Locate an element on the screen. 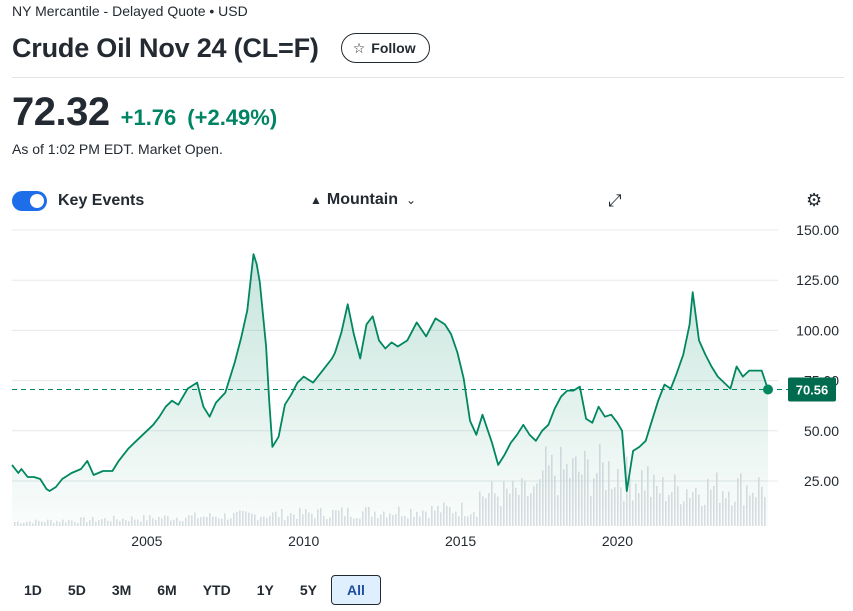 This screenshot has height=611, width=853. as-of-timestamp: As of 1:02 PM EDT. Market Open. is located at coordinates (117, 149).